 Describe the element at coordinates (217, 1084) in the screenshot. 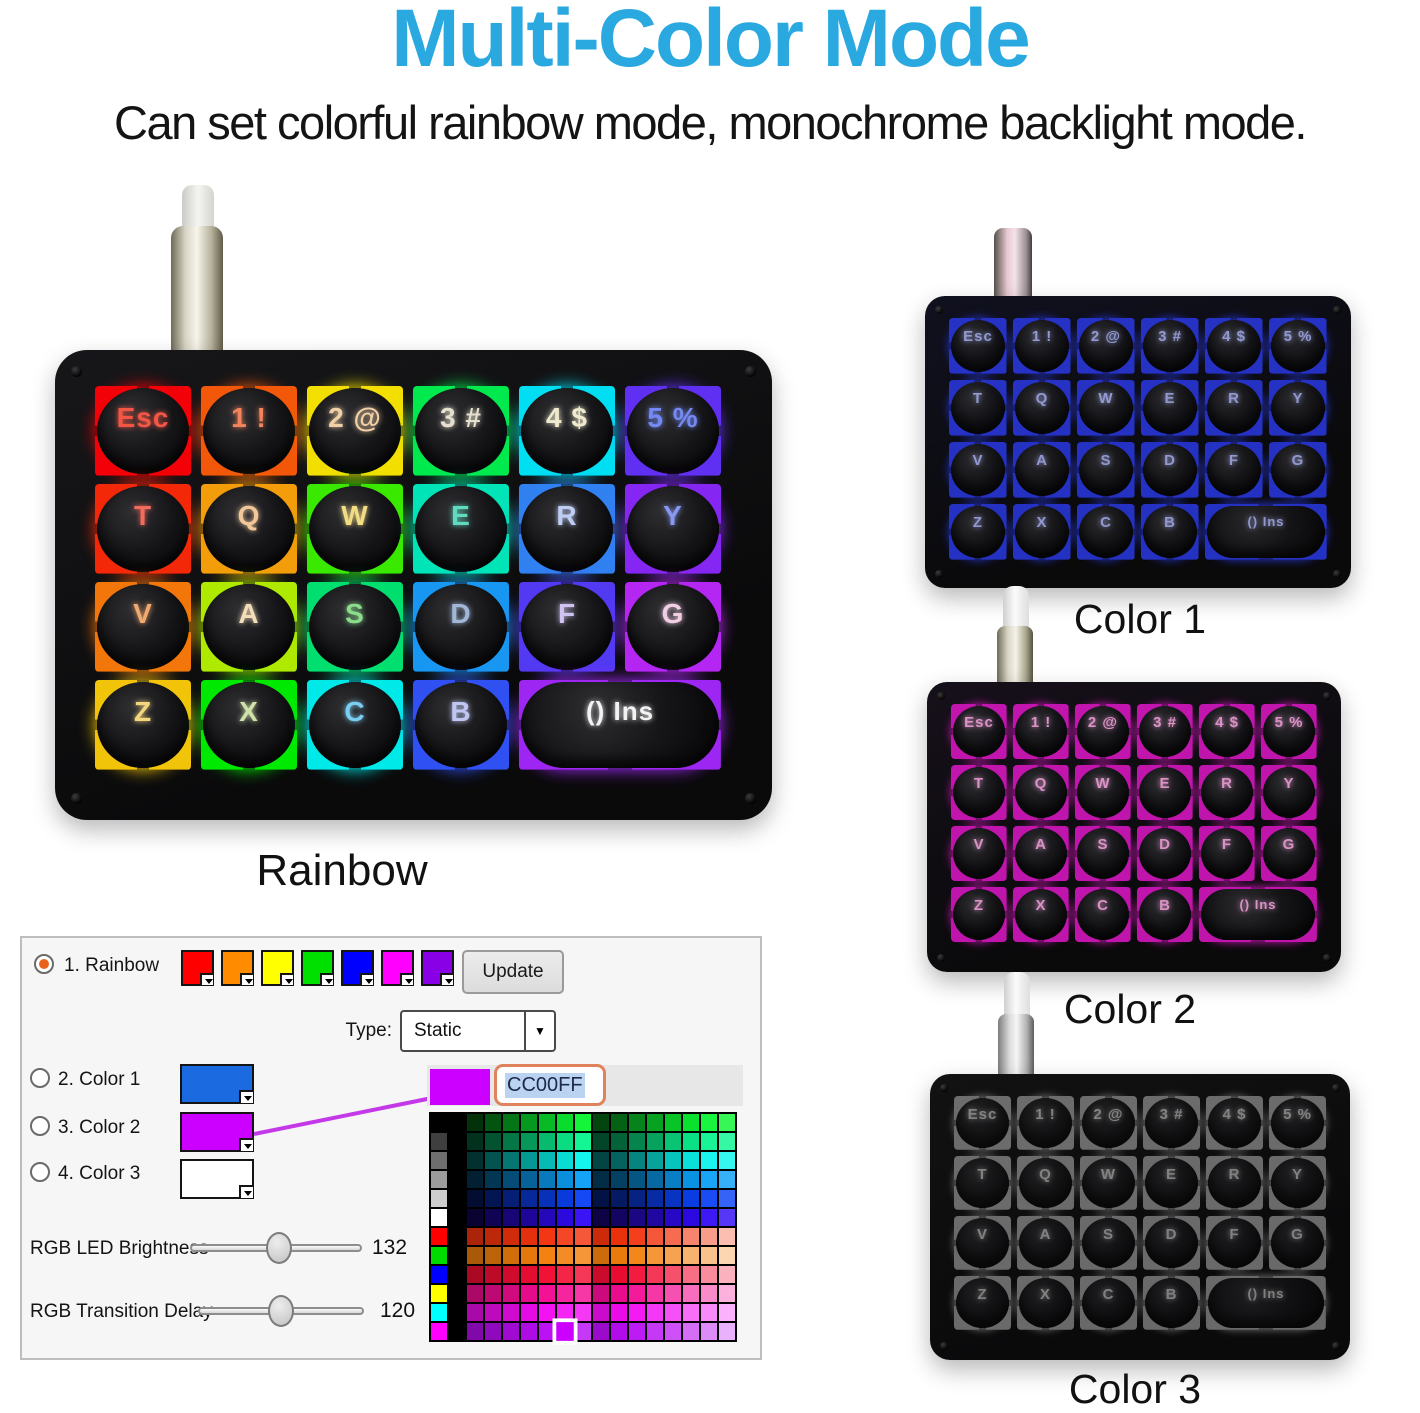

I see `color1-swatch-button` at that location.